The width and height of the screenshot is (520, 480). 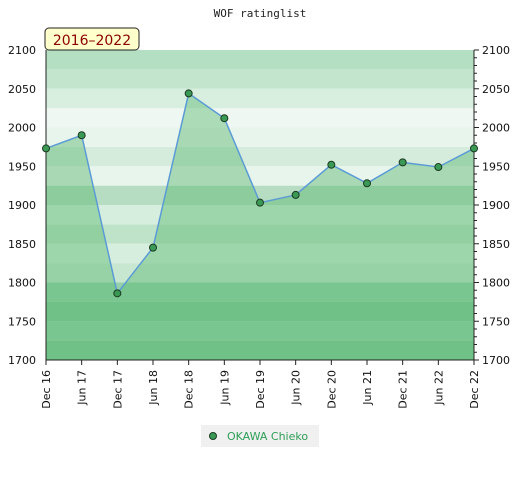 What do you see at coordinates (22, 166) in the screenshot?
I see `y-tick-label-left: 1950` at bounding box center [22, 166].